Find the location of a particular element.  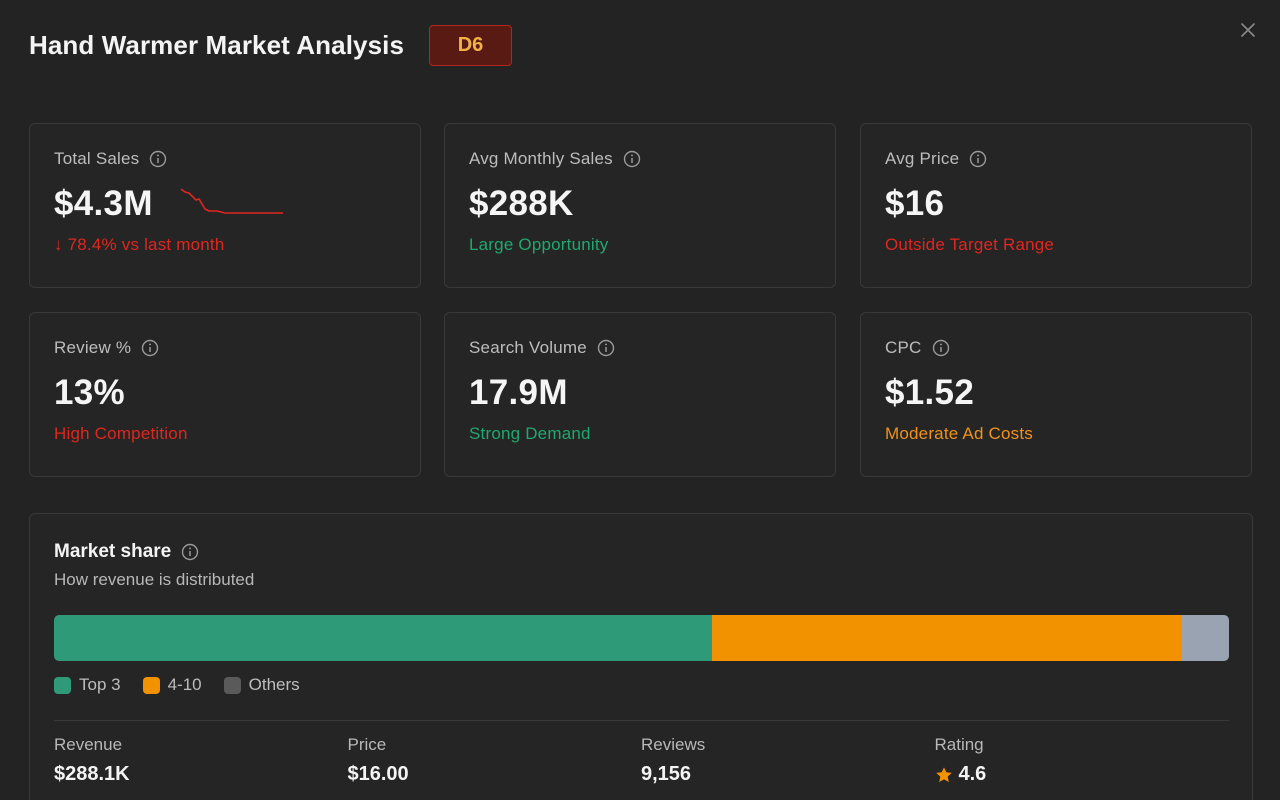

legend-item-top3: Top 3 is located at coordinates (87, 685).